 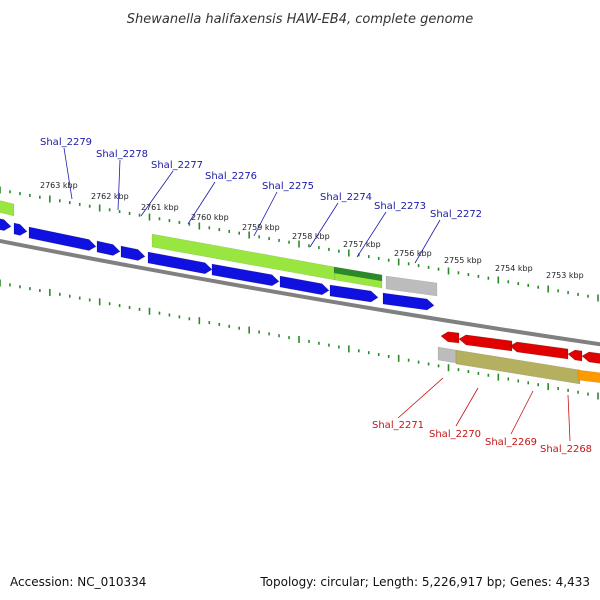 I want to click on reverse-gene-label: Shal_2270, so click(x=455, y=434).